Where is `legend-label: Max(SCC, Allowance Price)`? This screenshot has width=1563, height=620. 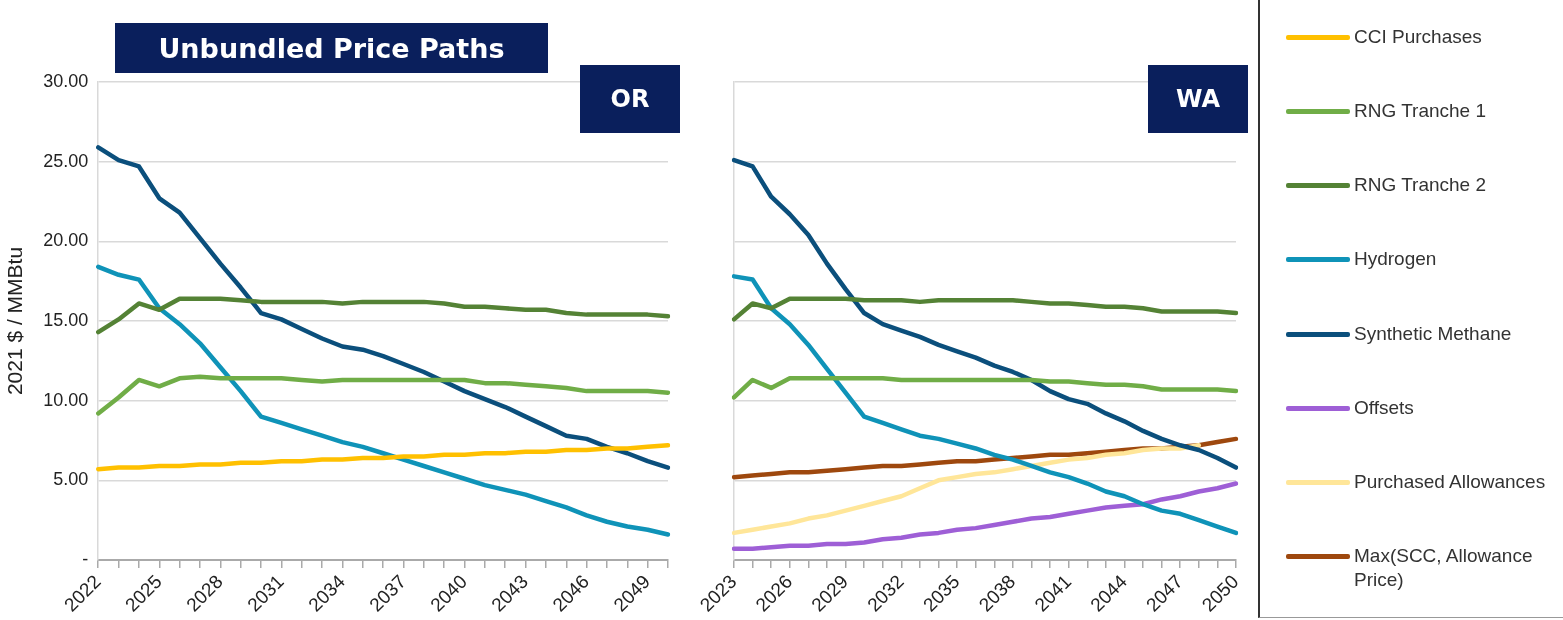 legend-label: Max(SCC, Allowance Price) is located at coordinates (1444, 567).